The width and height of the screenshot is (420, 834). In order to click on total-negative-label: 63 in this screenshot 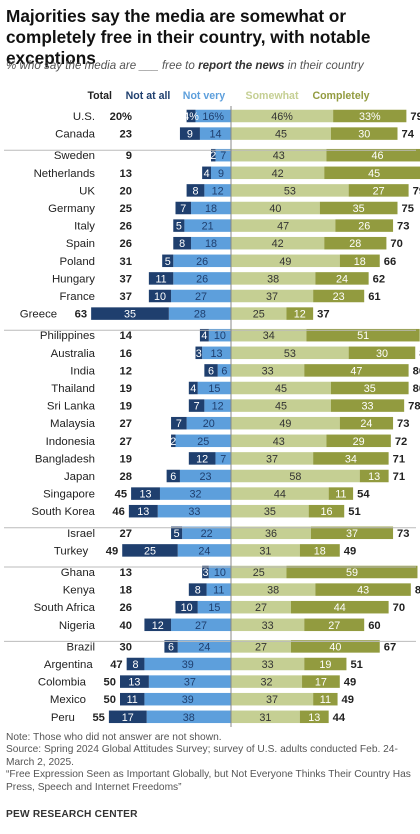, I will do `click(81, 315)`.